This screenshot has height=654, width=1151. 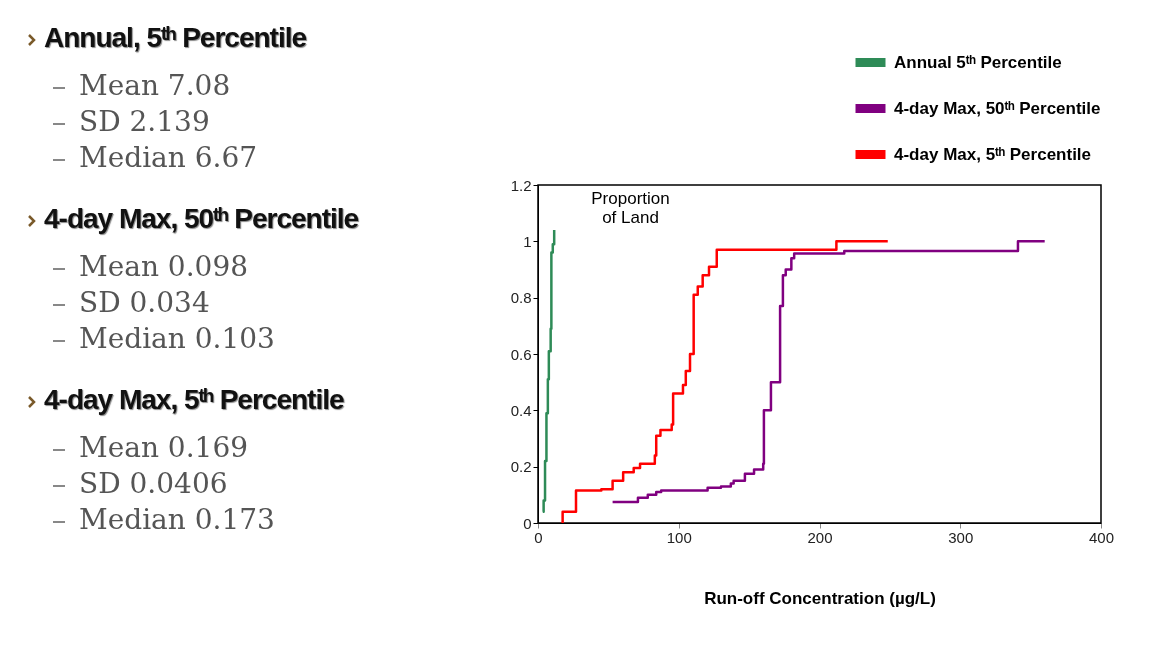 What do you see at coordinates (194, 400) in the screenshot?
I see `text: 4-day Max, 5ᵗʰ Percentile` at bounding box center [194, 400].